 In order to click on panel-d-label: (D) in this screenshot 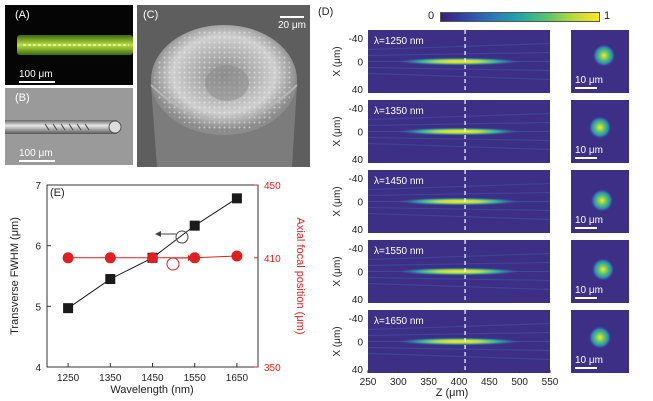, I will do `click(326, 12)`.